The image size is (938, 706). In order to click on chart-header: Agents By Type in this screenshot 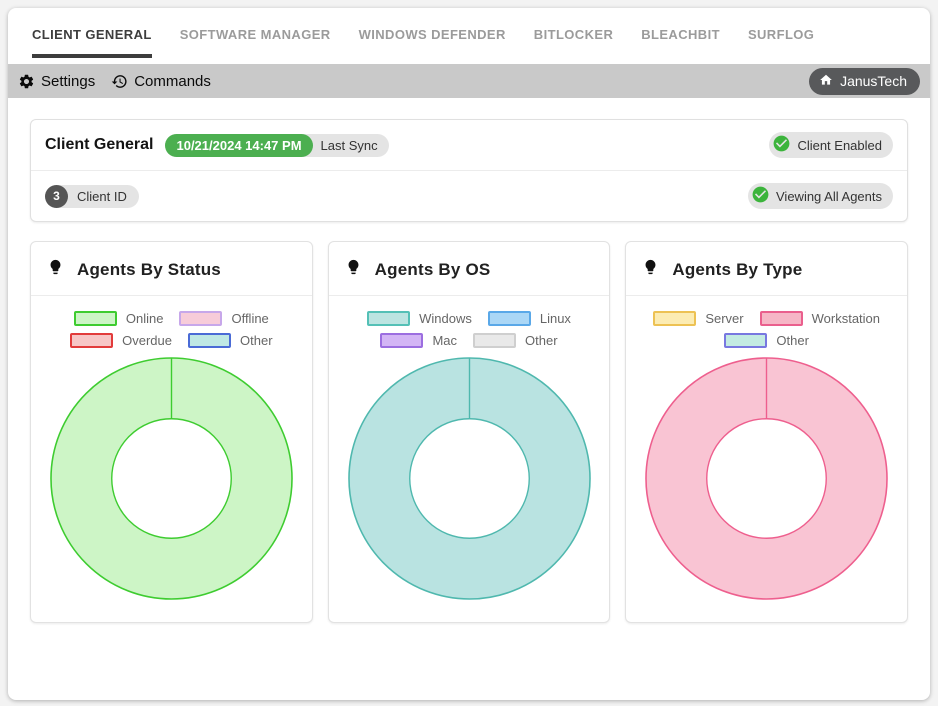, I will do `click(767, 269)`.